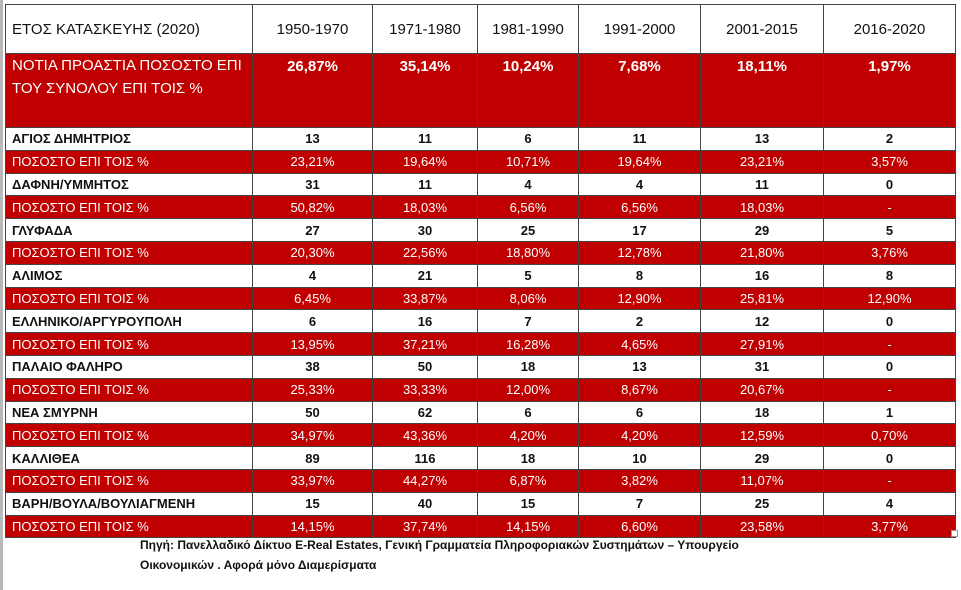  What do you see at coordinates (129, 275) in the screenshot?
I see `area-name: ΑΛΙΜΟΣ` at bounding box center [129, 275].